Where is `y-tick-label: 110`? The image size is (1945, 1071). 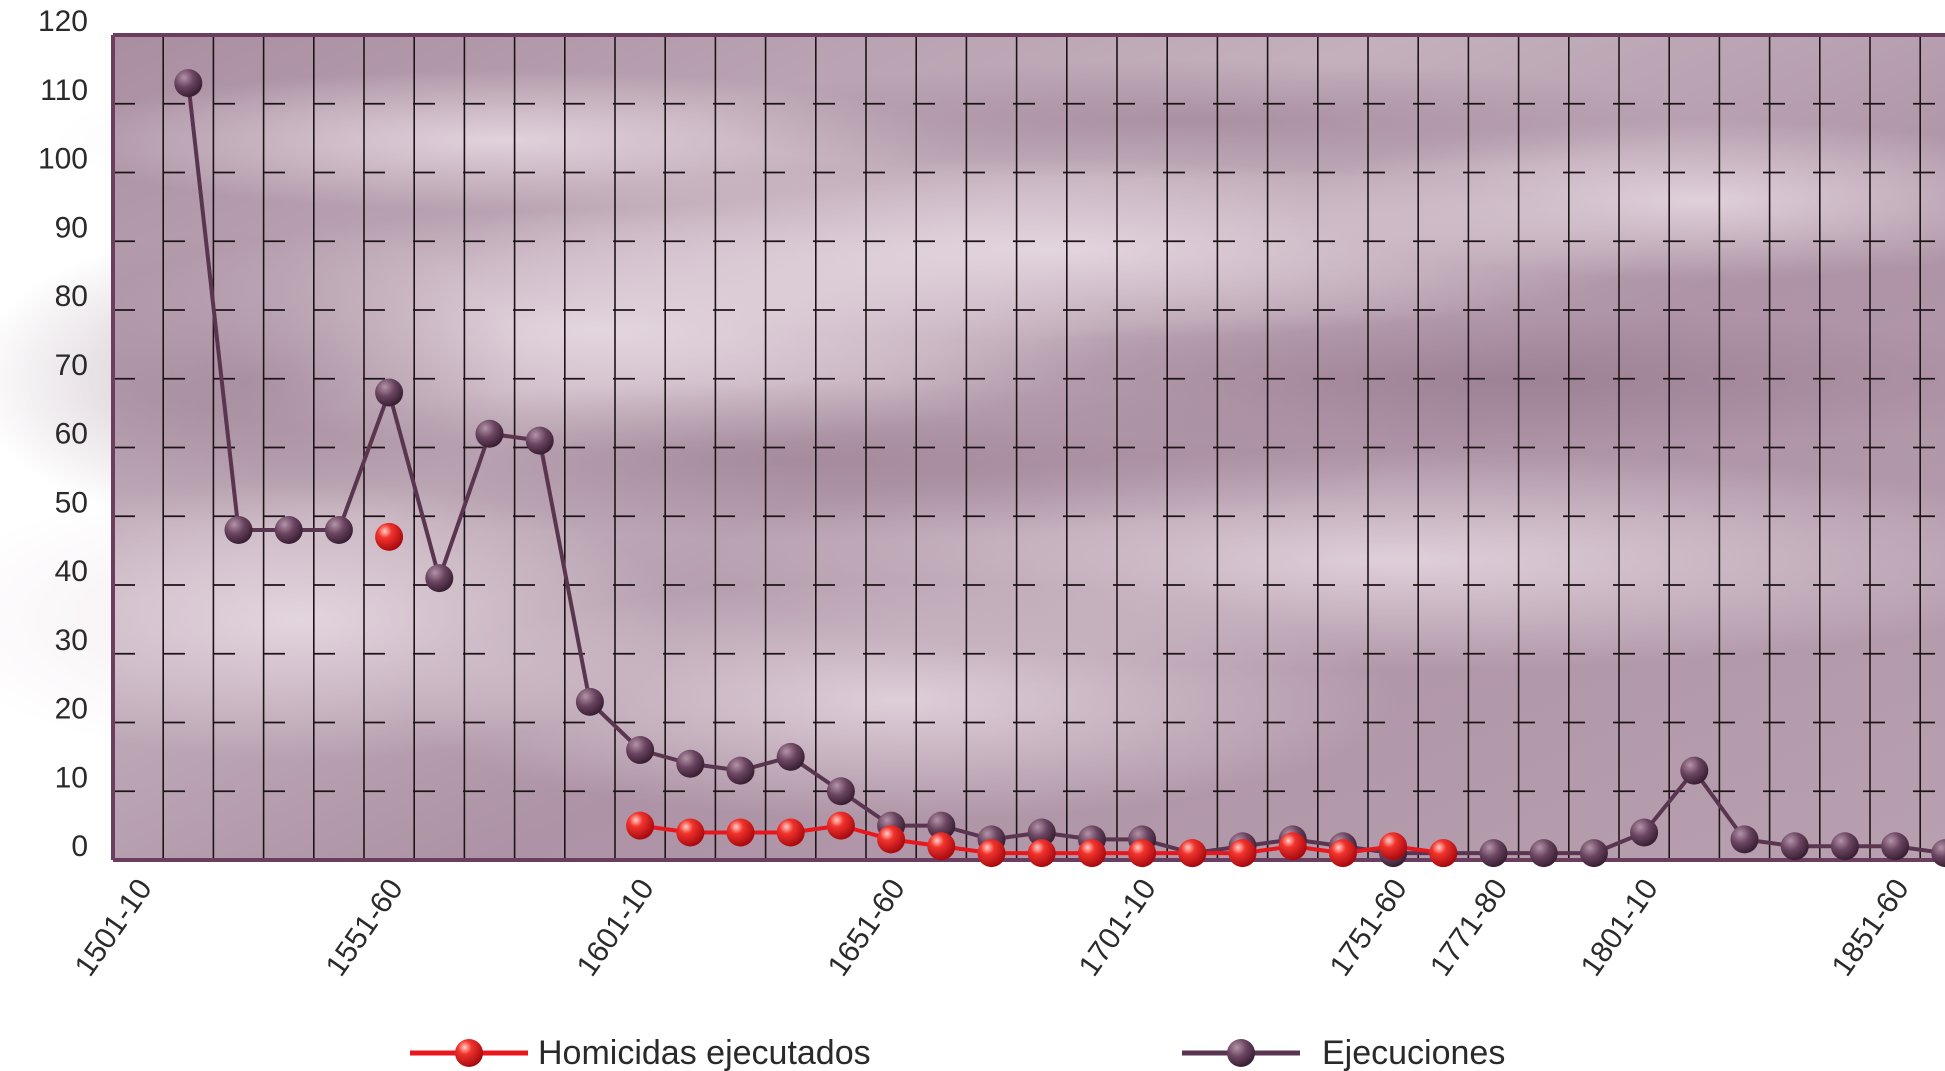
y-tick-label: 110 is located at coordinates (64, 90).